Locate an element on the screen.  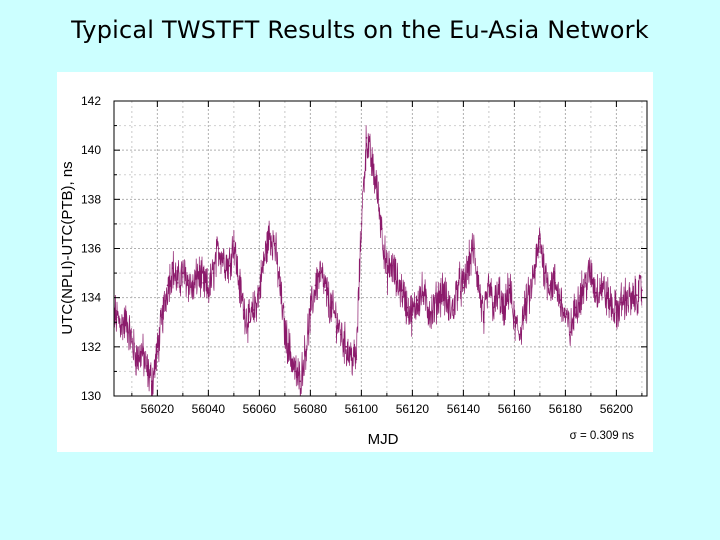
y-axis-title: UTC(NPLI)-UTC(PTB), ns is located at coordinates (67, 247).